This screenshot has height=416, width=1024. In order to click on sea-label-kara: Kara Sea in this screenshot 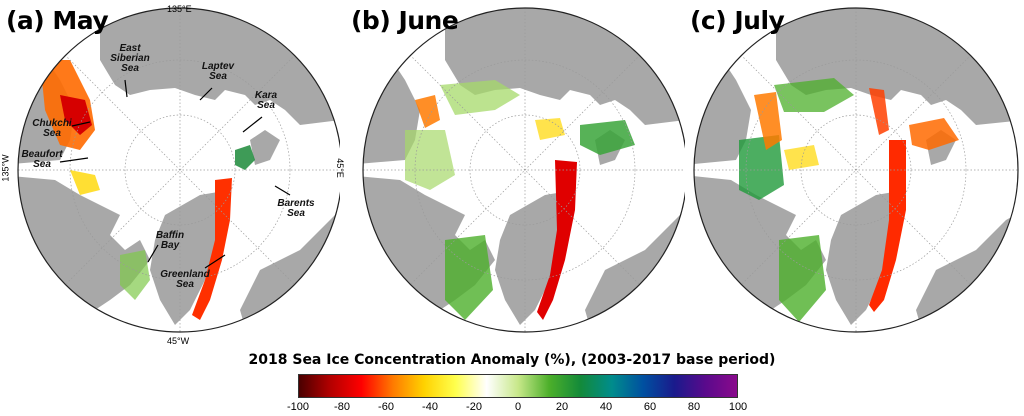, I will do `click(266, 100)`.